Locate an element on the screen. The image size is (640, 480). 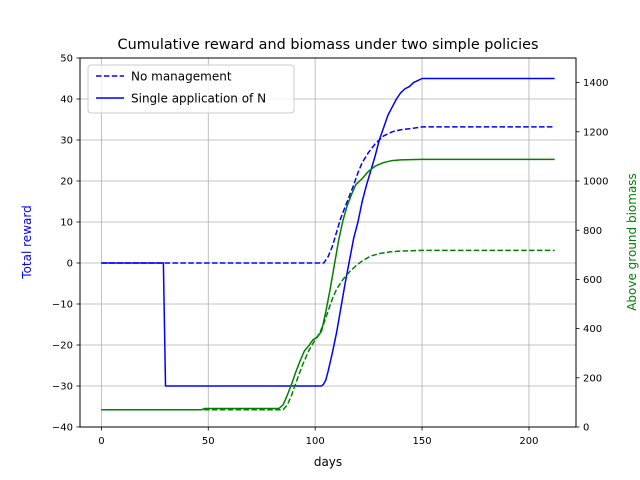
y-left-tick-label: 20 is located at coordinates (66, 182).